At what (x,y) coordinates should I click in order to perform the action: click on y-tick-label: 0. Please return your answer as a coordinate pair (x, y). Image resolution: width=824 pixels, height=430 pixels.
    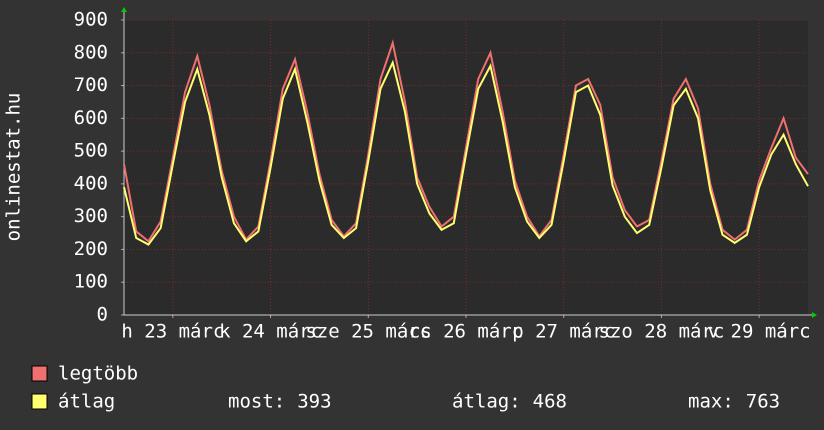
    Looking at the image, I should click on (102, 315).